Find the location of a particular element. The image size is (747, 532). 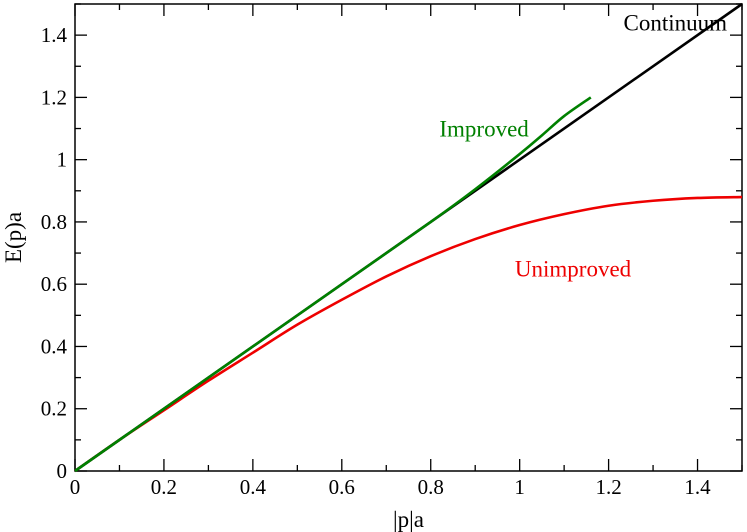

x-tick-label: 1.4 is located at coordinates (697, 487).